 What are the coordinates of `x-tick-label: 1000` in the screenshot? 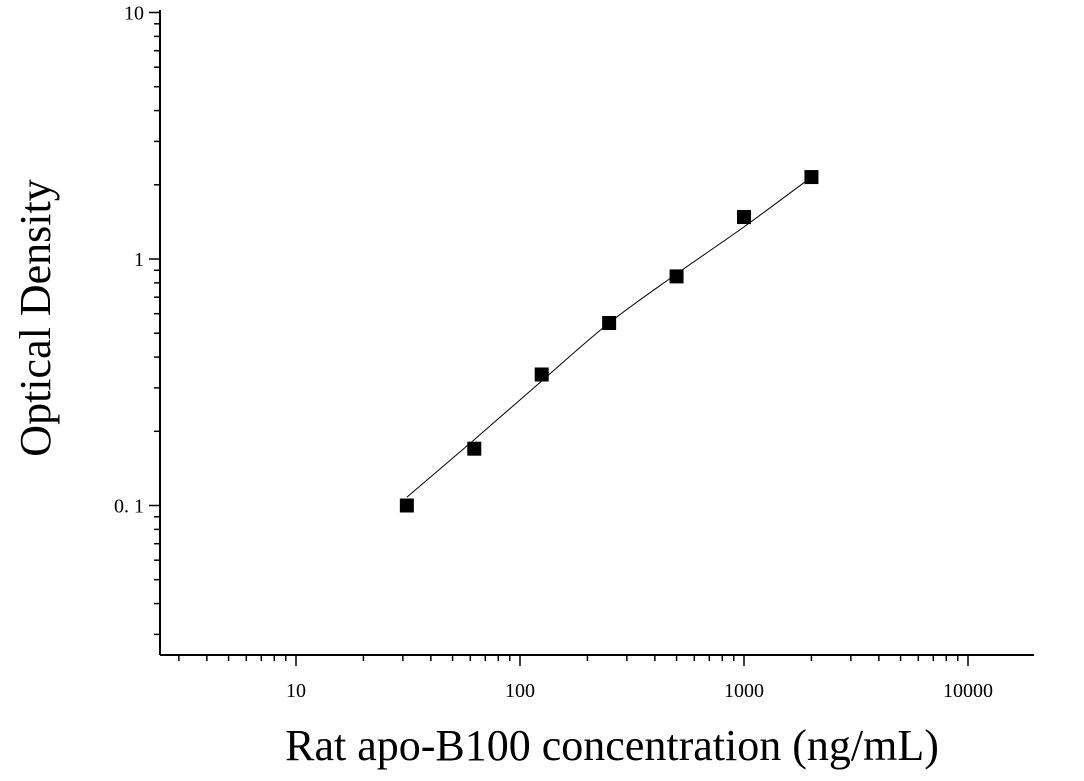 It's located at (744, 691).